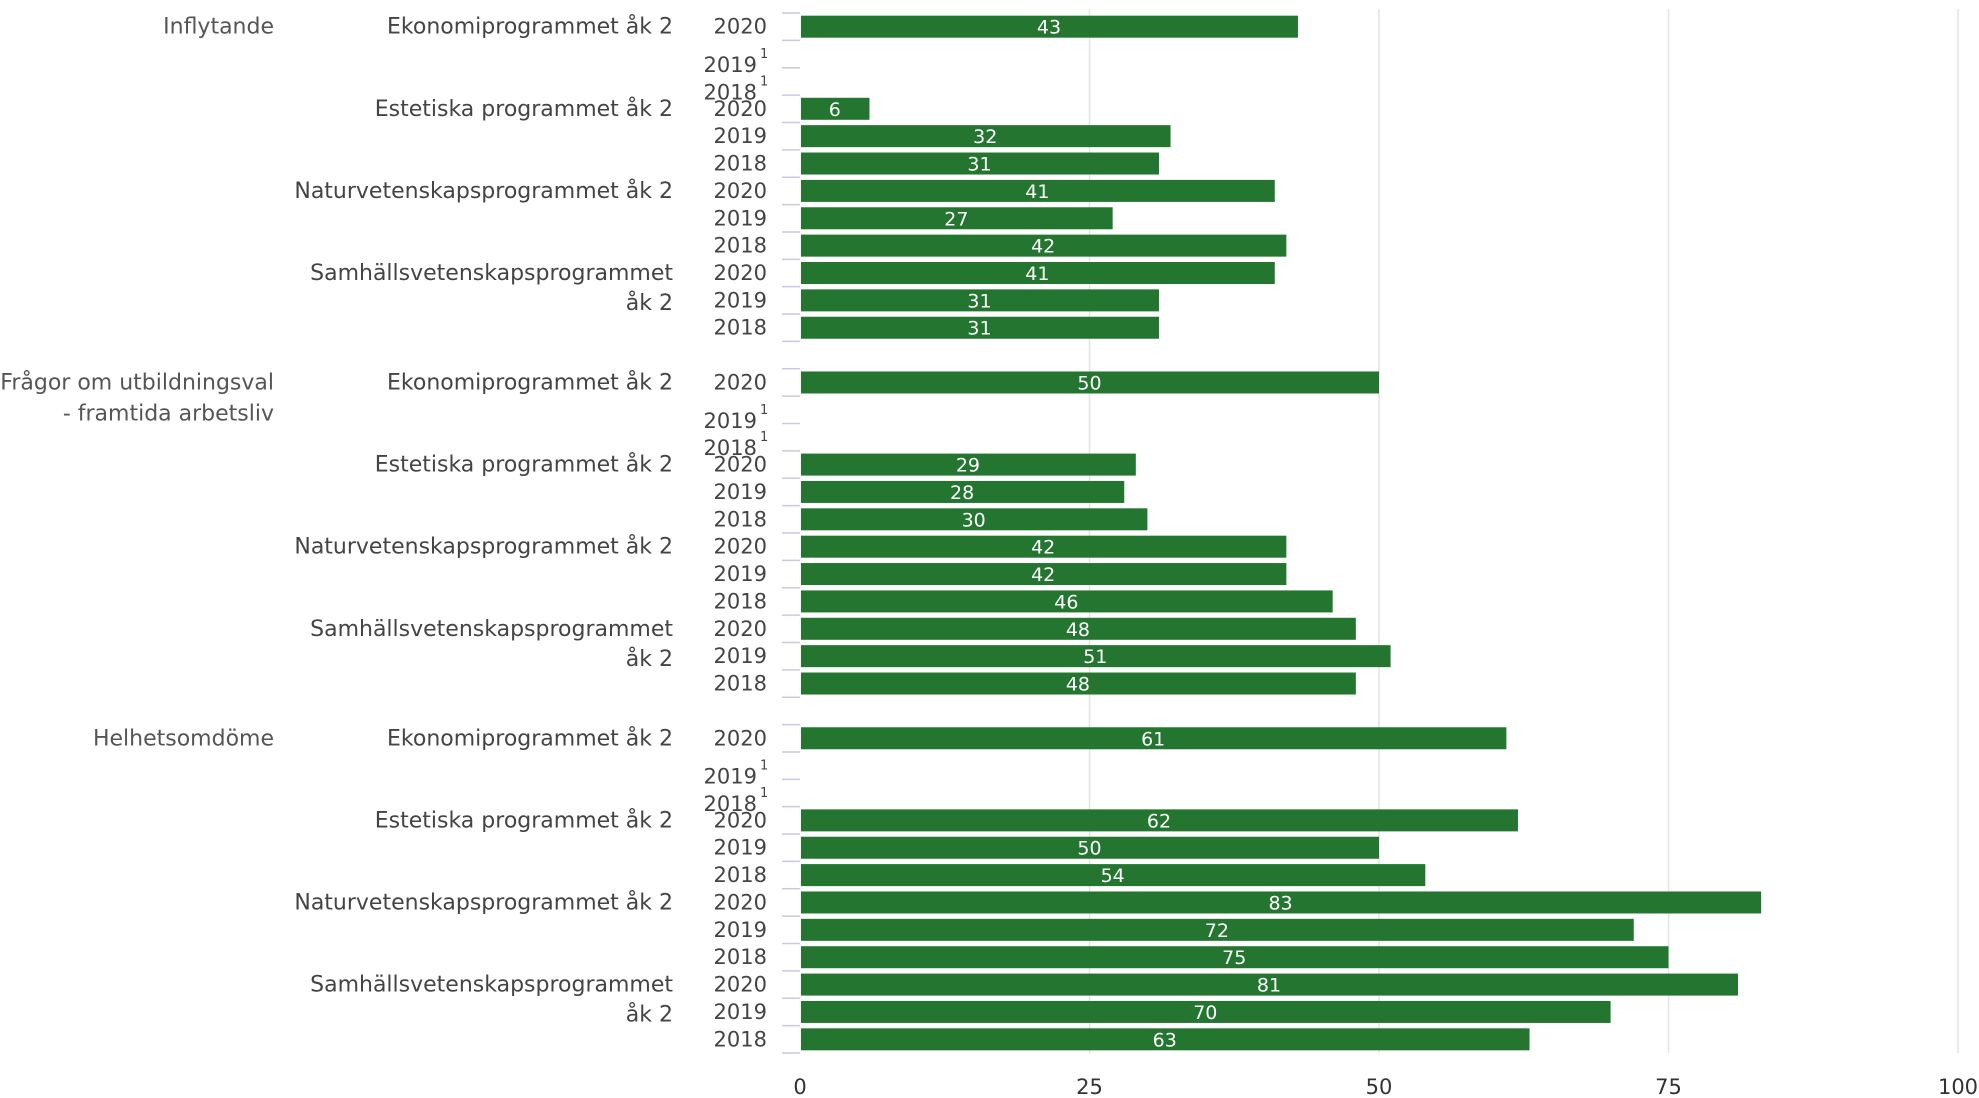  I want to click on x-tick-label: 0, so click(799, 1086).